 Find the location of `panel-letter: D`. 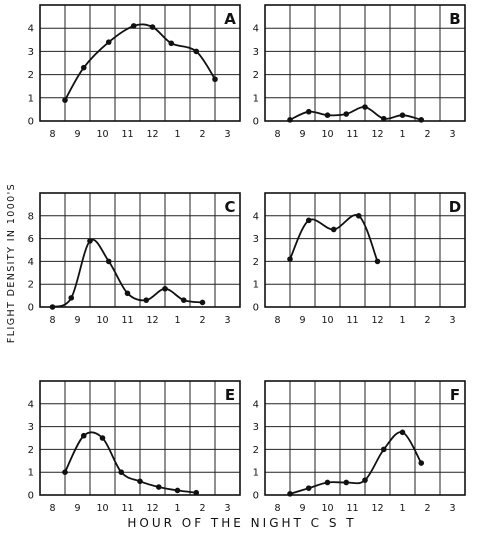

panel-letter: D is located at coordinates (455, 207).